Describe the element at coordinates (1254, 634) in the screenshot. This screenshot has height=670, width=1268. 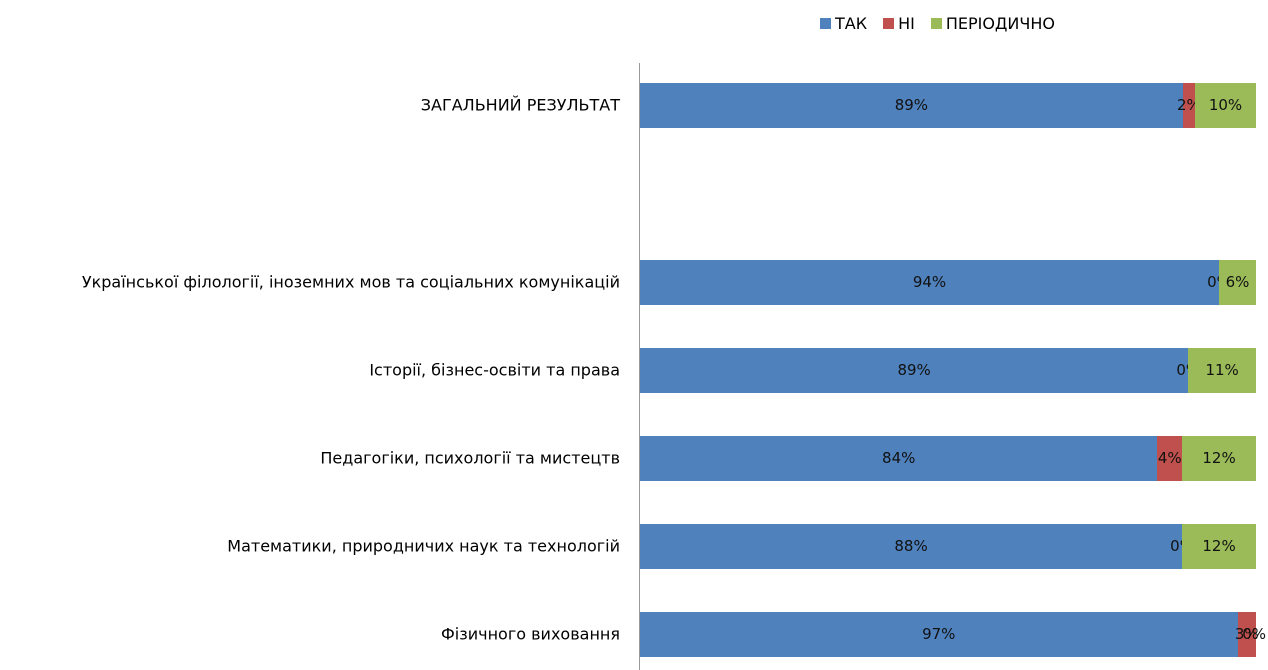
I see `data-label-periodychno-fizychnoho: 0%` at that location.